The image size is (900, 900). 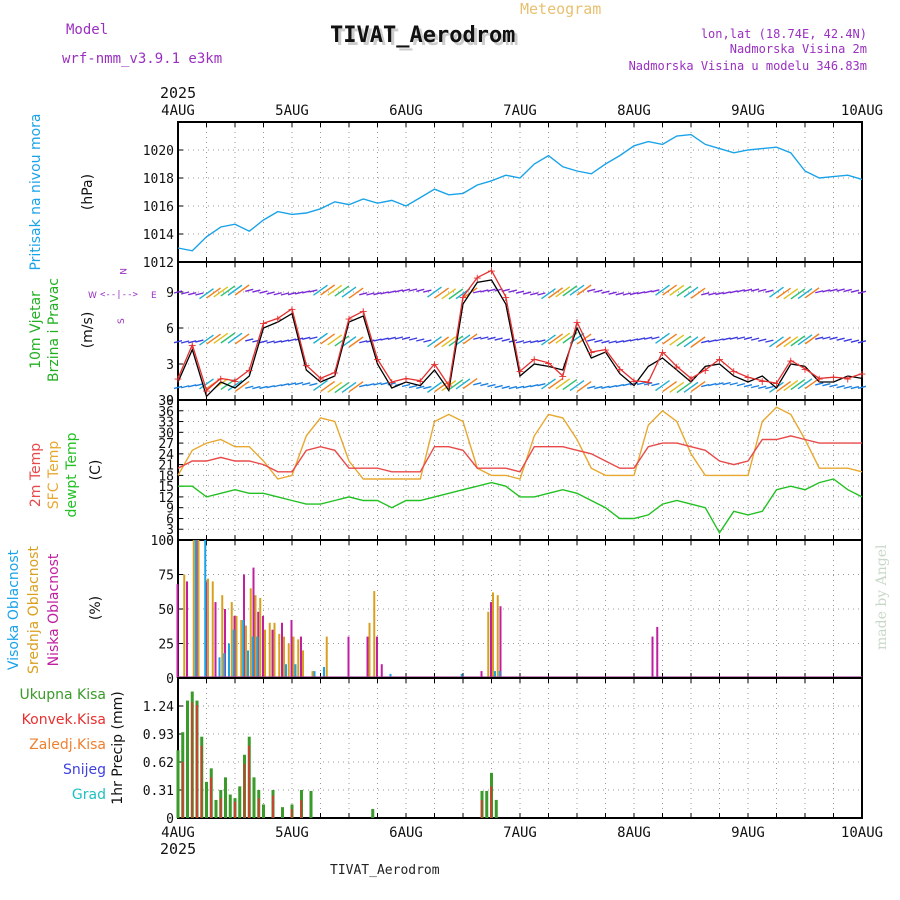 What do you see at coordinates (211, 797) in the screenshot?
I see `precip-convective-bar` at bounding box center [211, 797].